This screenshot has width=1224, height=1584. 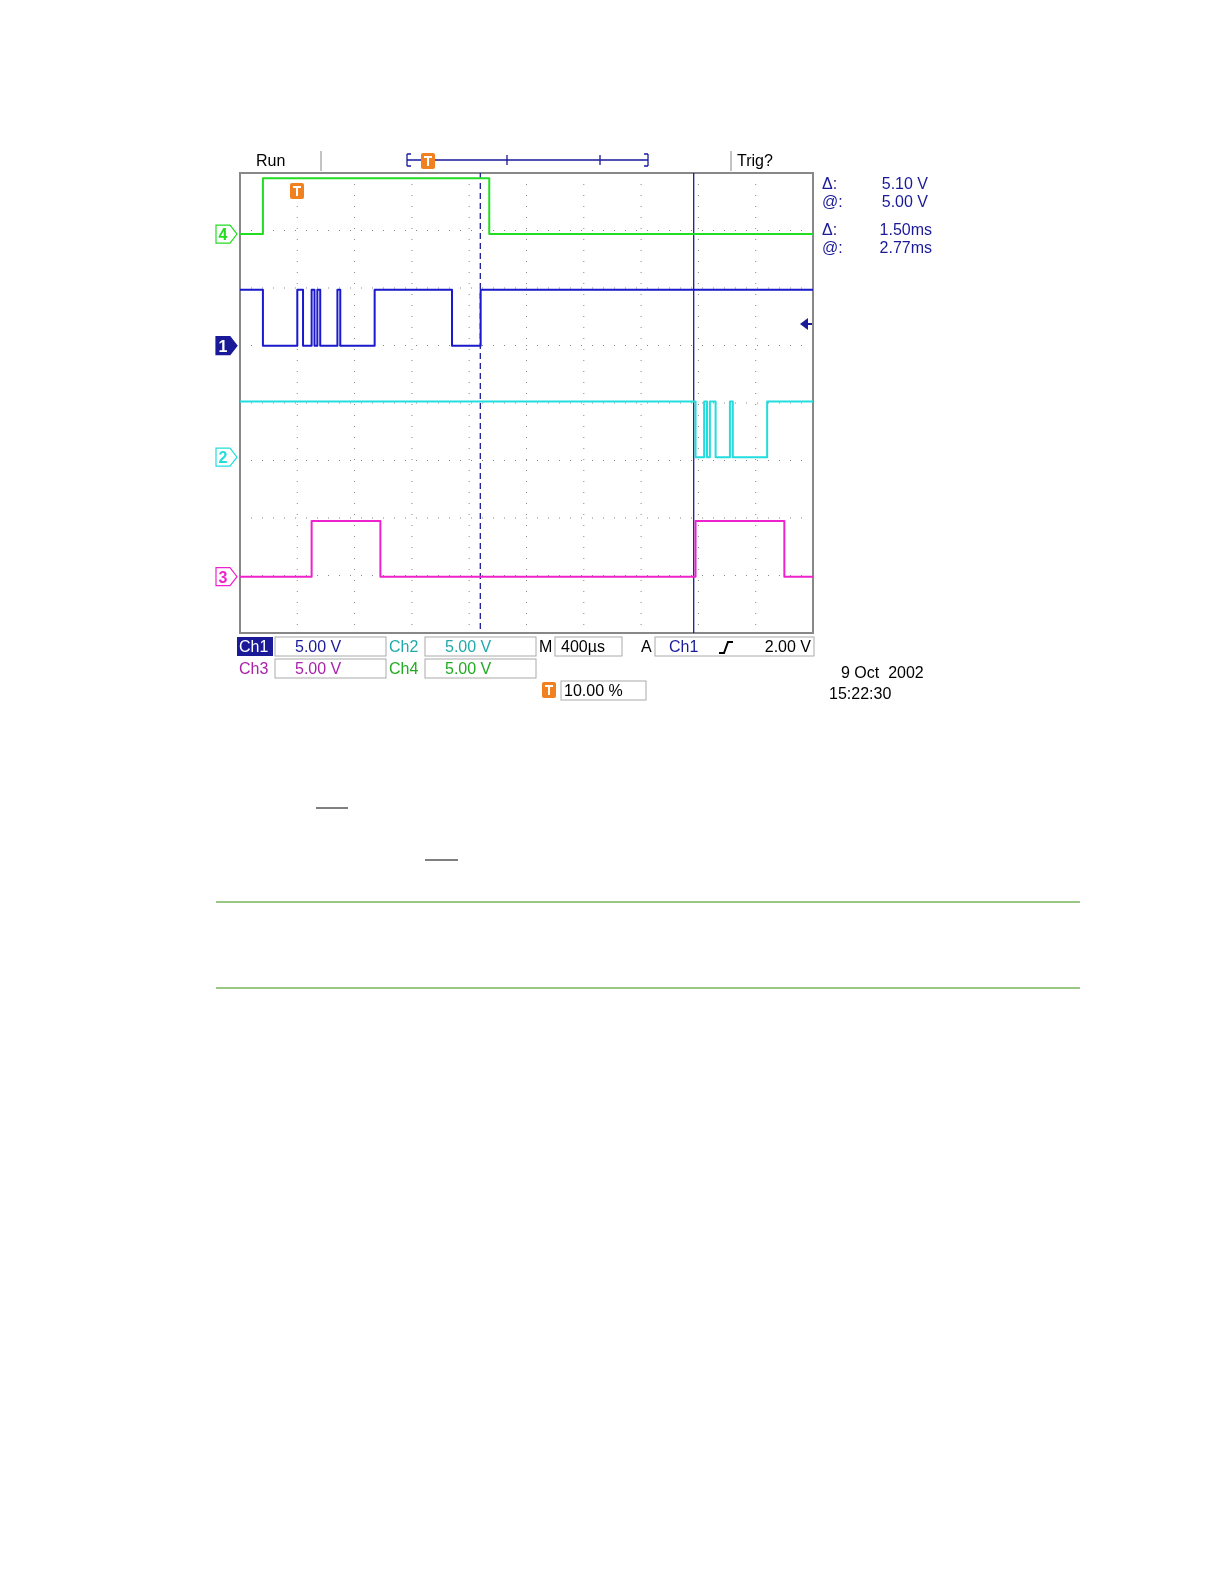 I want to click on text: 5.10 V, so click(x=905, y=183).